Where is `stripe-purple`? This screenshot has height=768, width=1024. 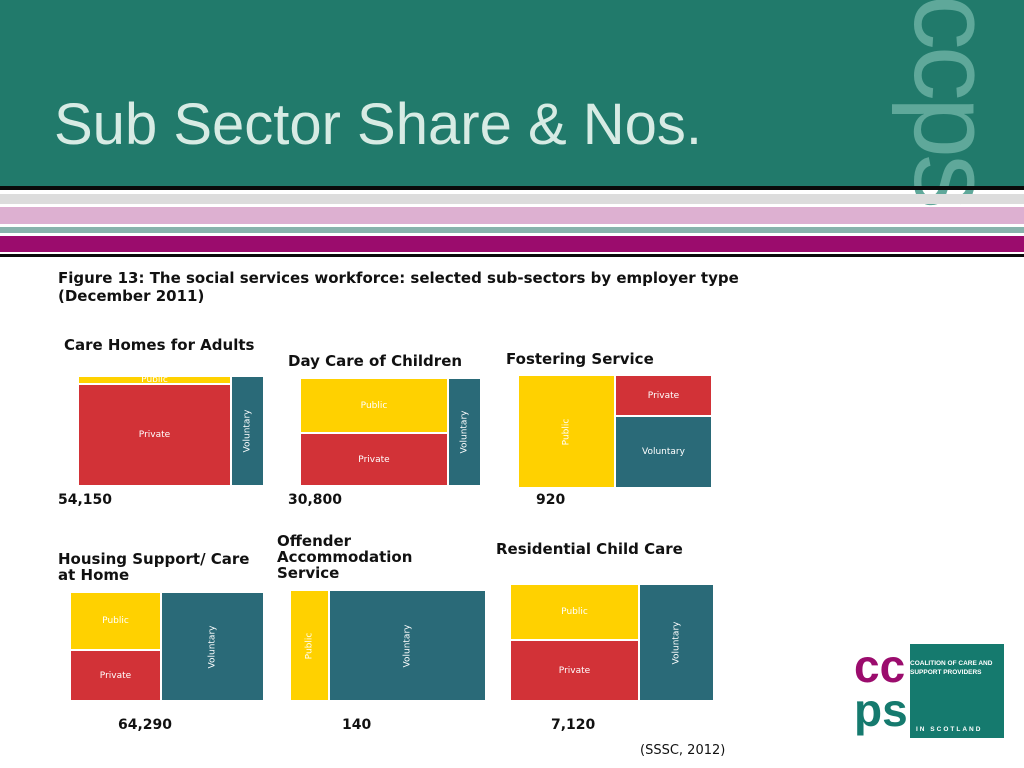
stripe-purple is located at coordinates (512, 244).